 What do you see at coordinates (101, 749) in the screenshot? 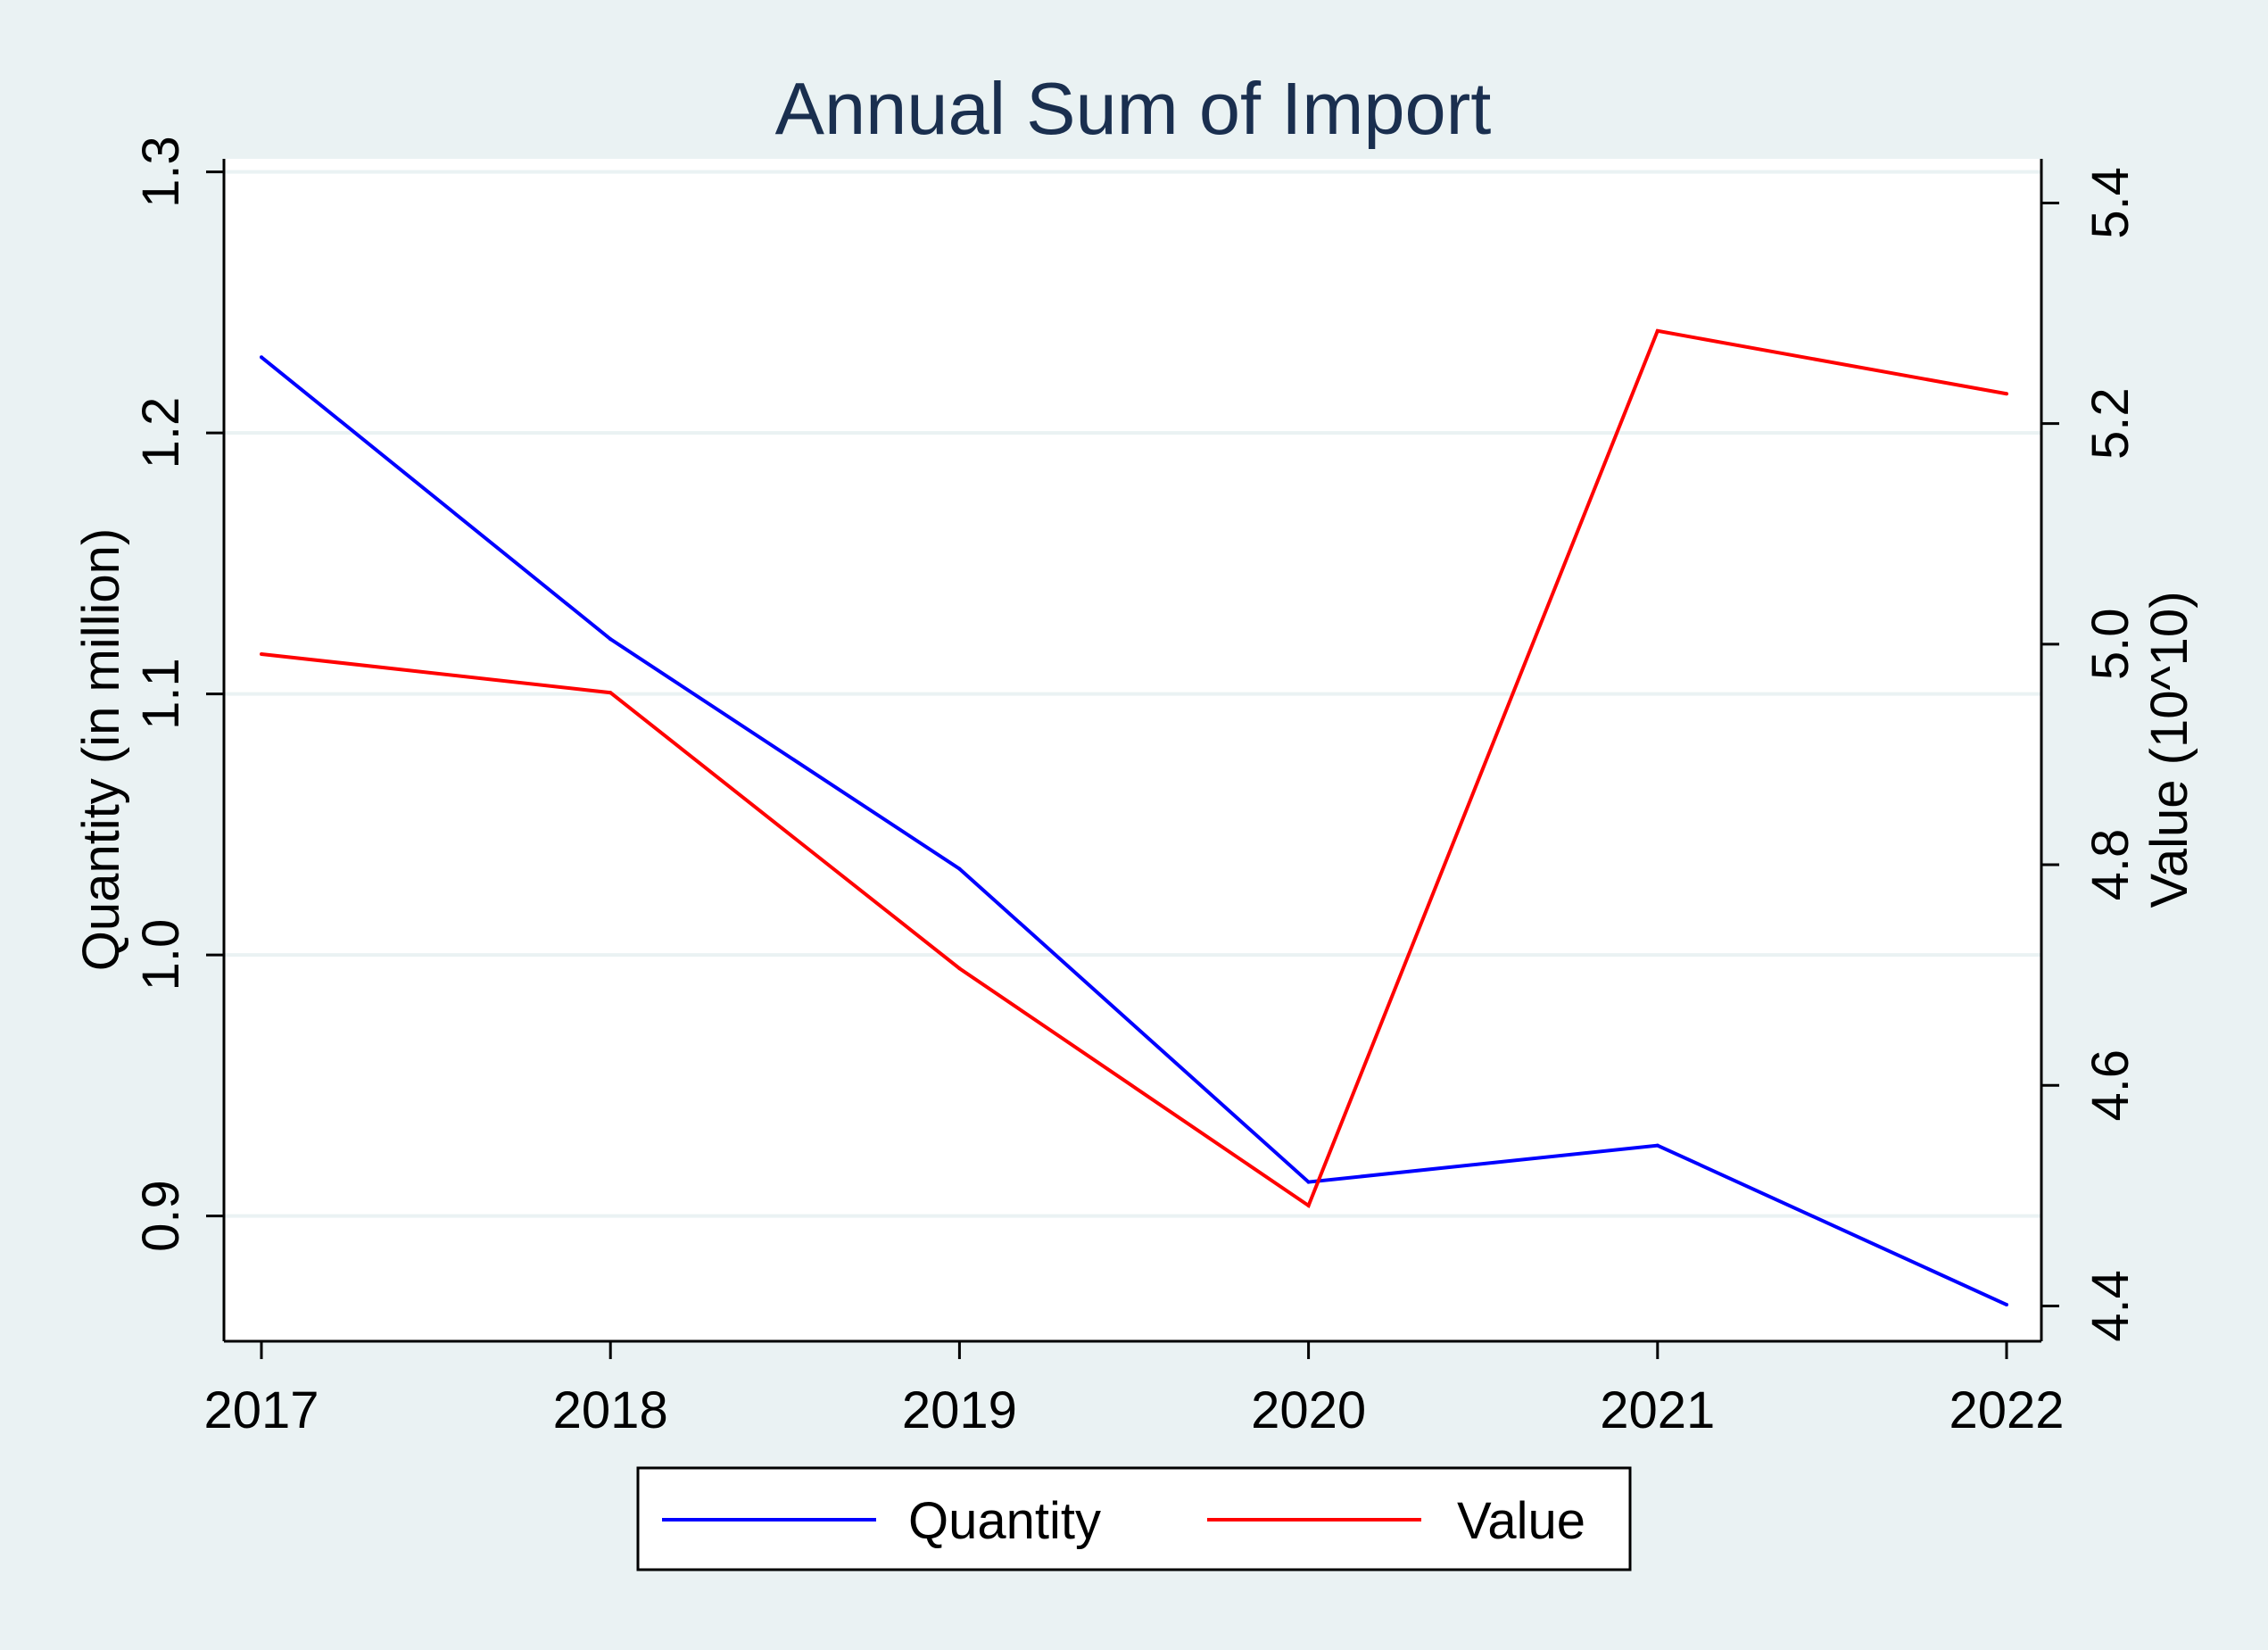
I see `left-axis-title: Quantity (in million)` at bounding box center [101, 749].